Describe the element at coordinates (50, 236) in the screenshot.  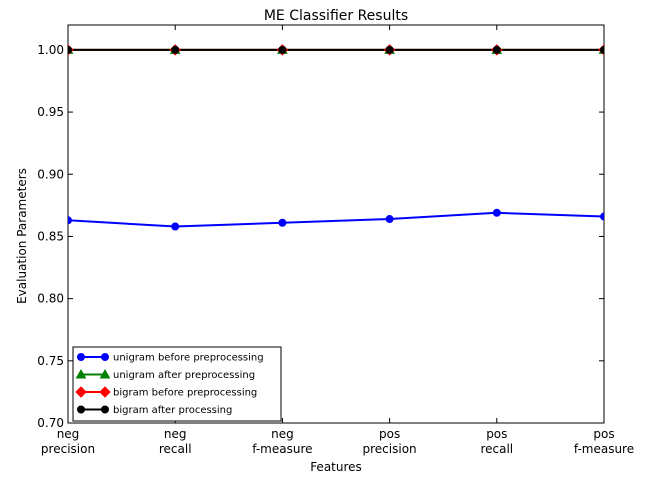
I see `y-tick-label: 0.85` at that location.